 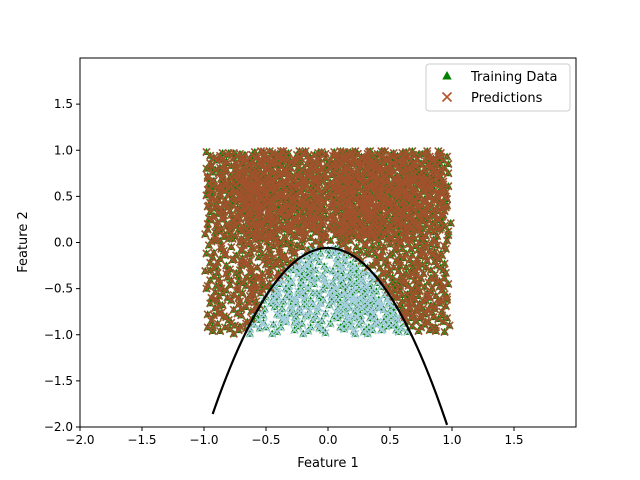 What do you see at coordinates (498, 87) in the screenshot?
I see `legend: Training Data Predictions` at bounding box center [498, 87].